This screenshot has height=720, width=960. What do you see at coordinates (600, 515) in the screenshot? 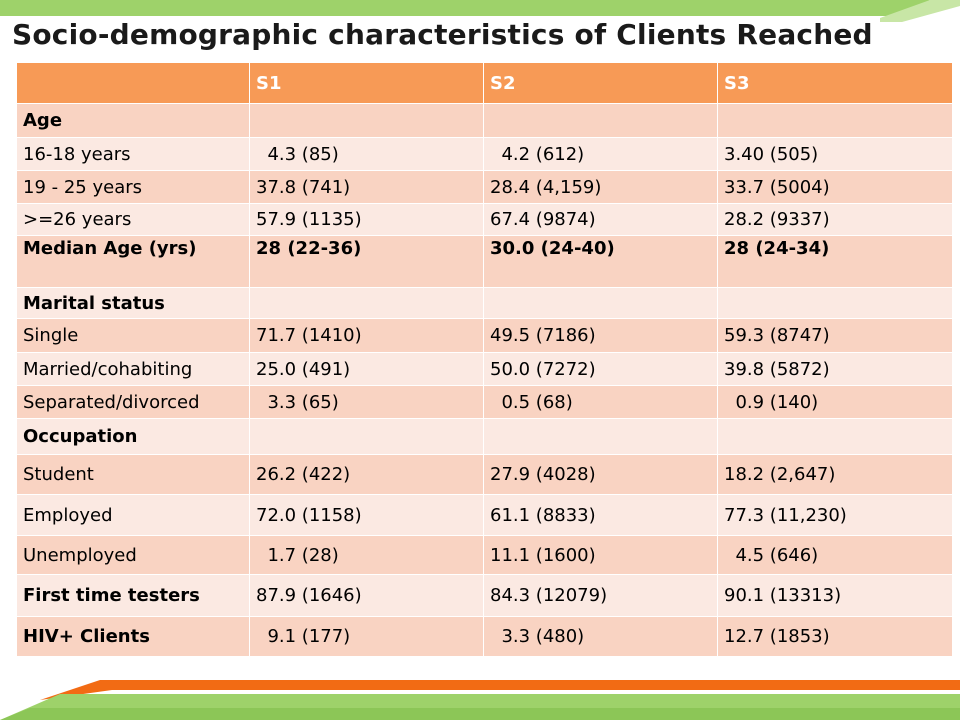
I see `cell-s2: 61.1 (8833)` at bounding box center [600, 515].